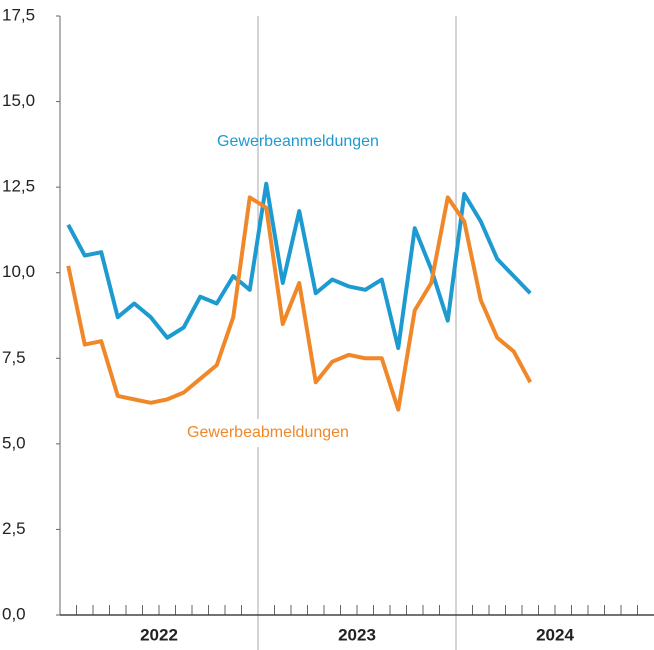  What do you see at coordinates (18, 186) in the screenshot?
I see `y-tick-label: 12,5` at bounding box center [18, 186].